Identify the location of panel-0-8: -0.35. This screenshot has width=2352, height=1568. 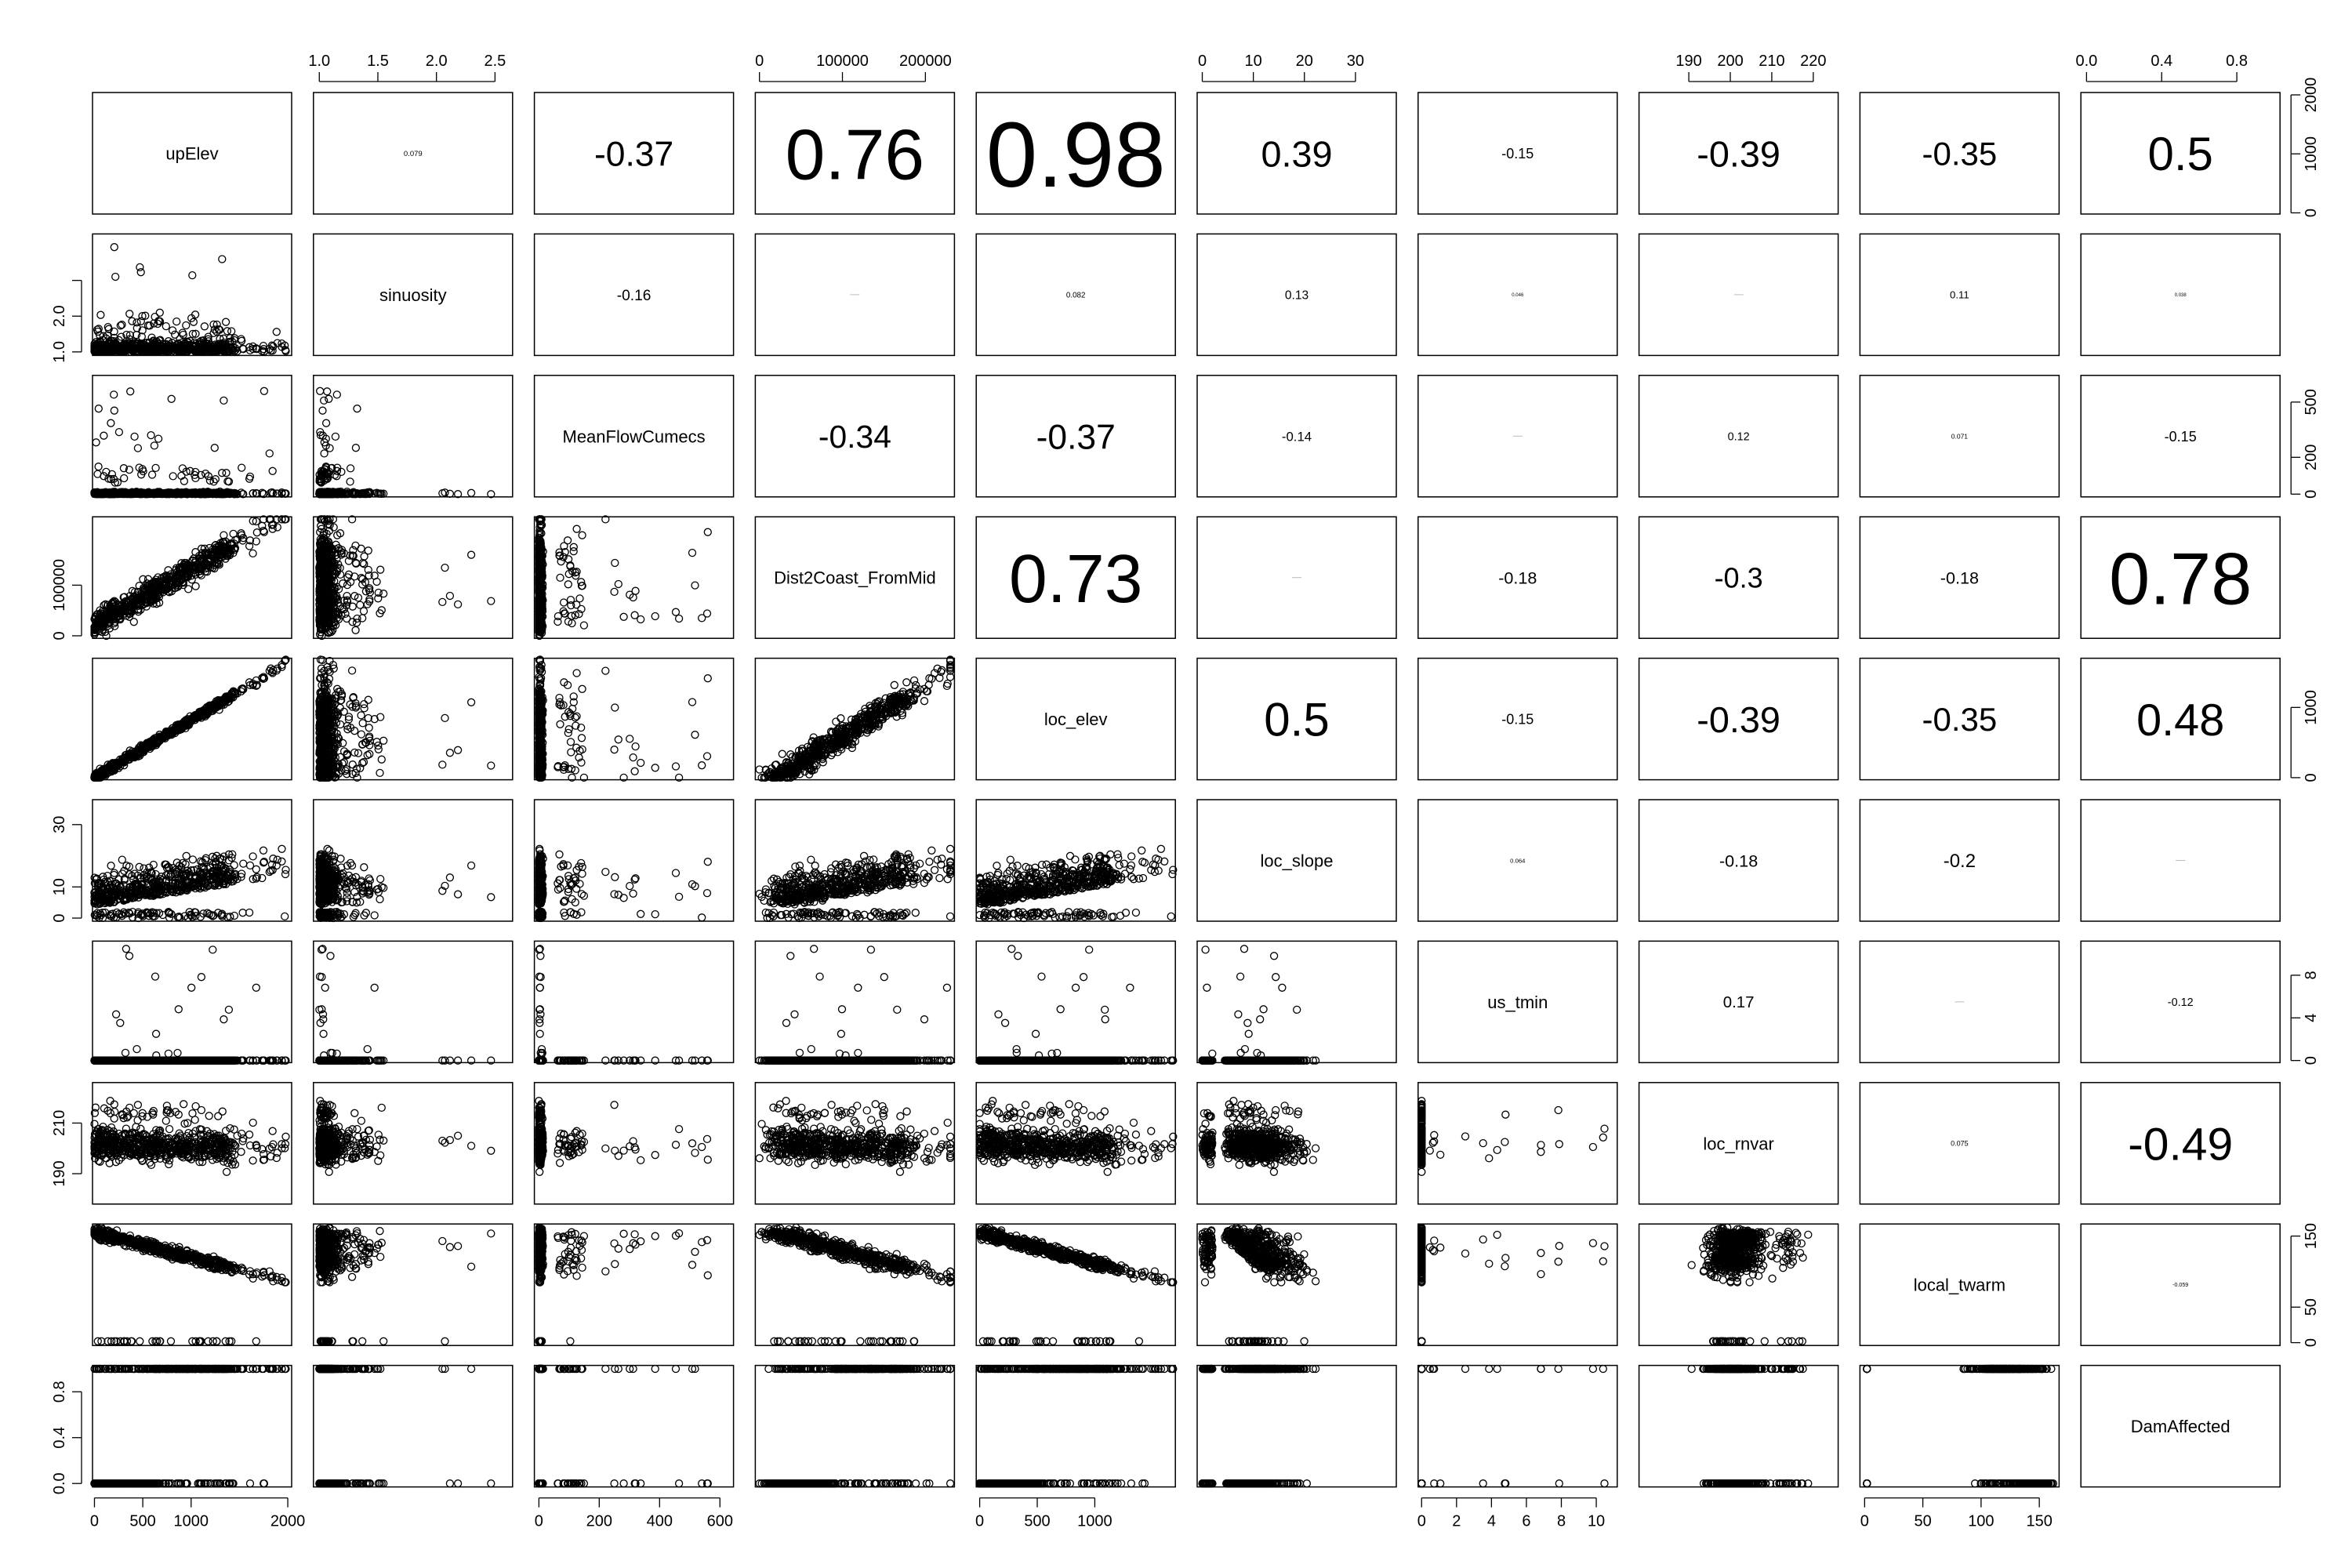
(1959, 153).